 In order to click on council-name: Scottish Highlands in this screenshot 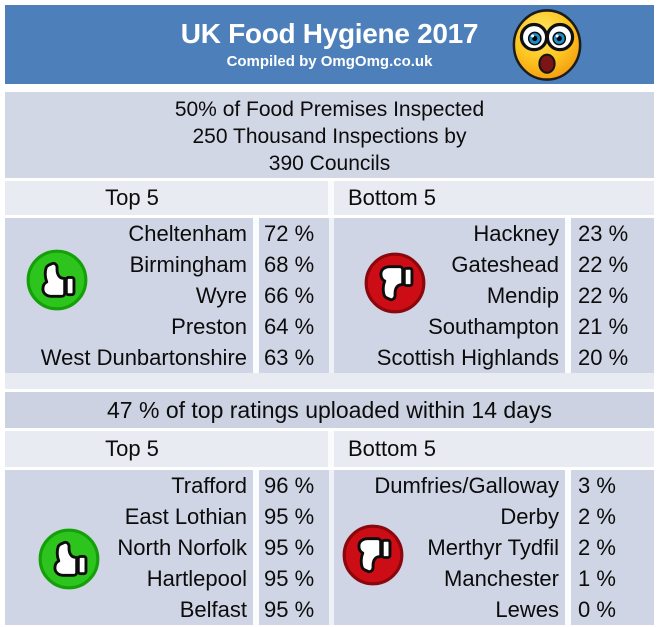, I will do `click(467, 357)`.